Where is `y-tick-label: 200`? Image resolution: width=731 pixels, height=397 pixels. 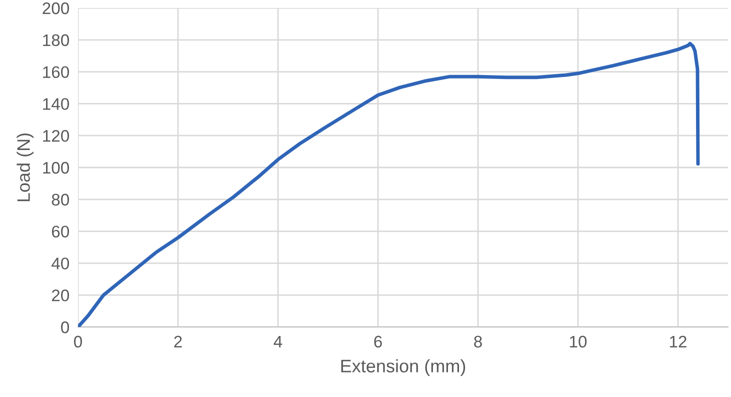 y-tick-label: 200 is located at coordinates (56, 8).